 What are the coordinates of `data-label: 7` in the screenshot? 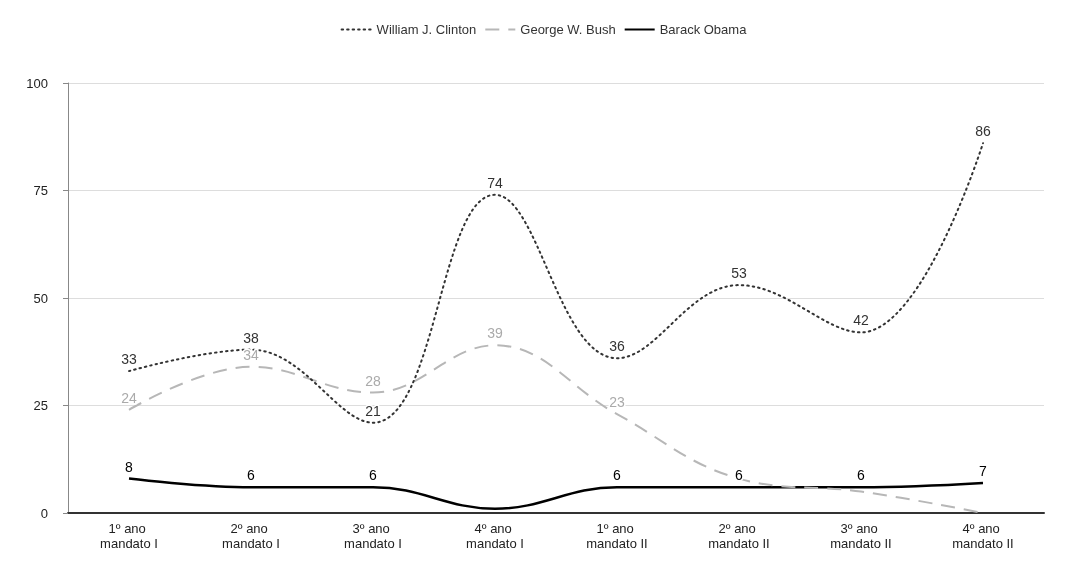 It's located at (983, 470).